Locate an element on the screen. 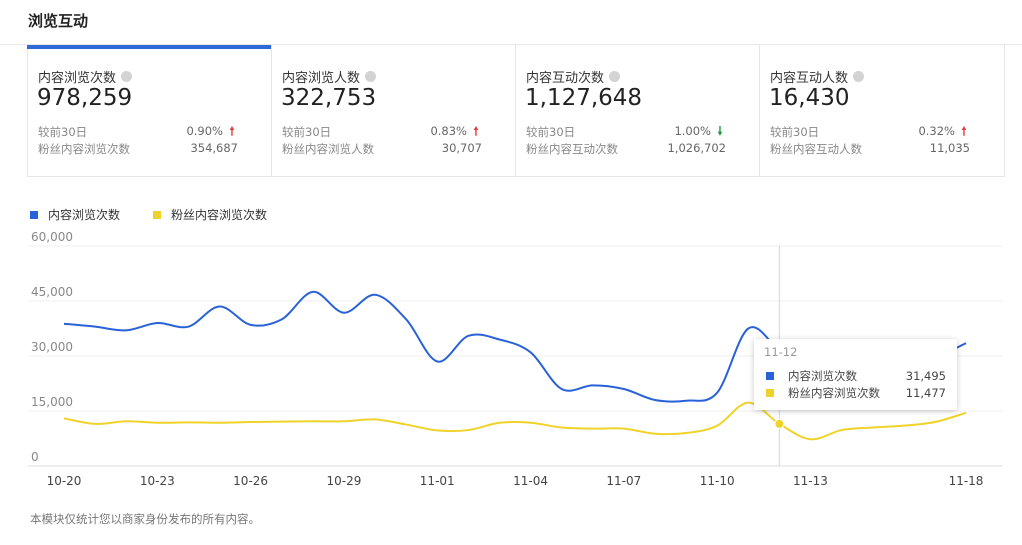 This screenshot has width=1022, height=545. x-tick-label: 11-01 is located at coordinates (437, 481).